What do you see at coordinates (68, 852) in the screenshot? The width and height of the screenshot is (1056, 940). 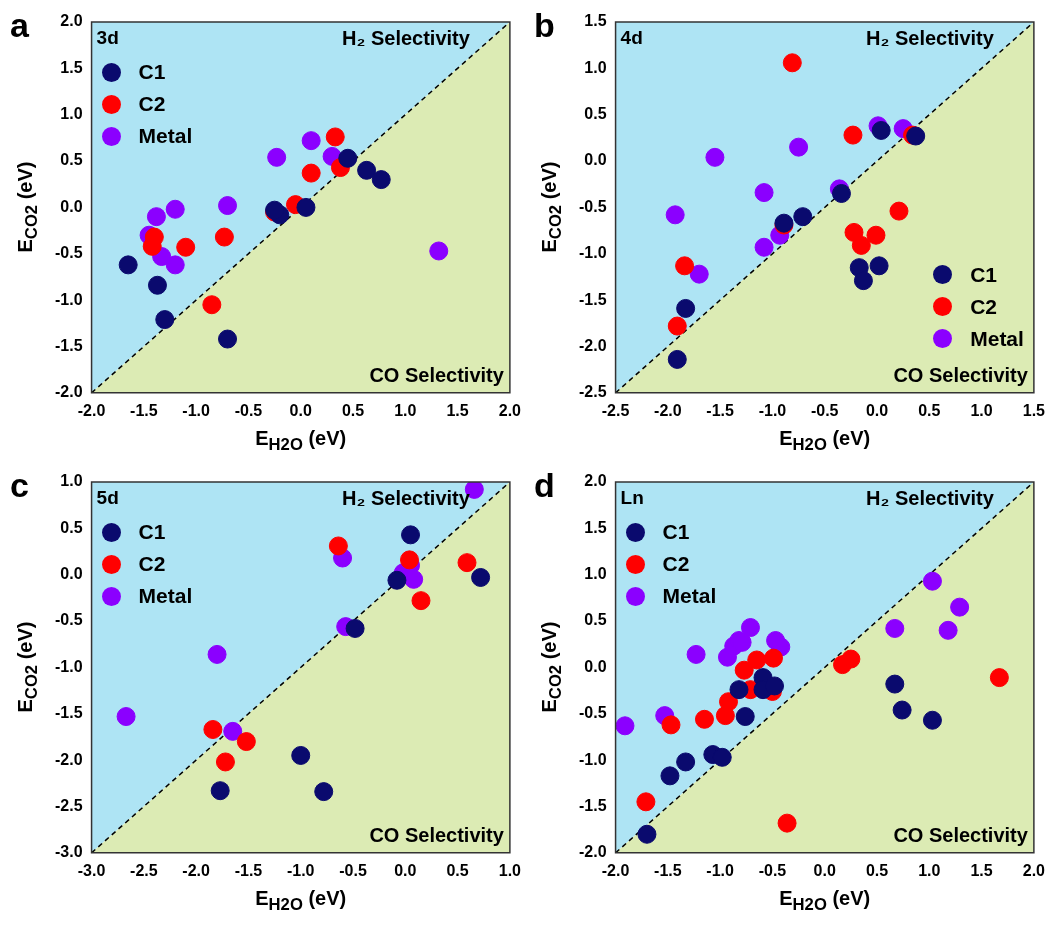 I see `y-tick-label: -3.0` at bounding box center [68, 852].